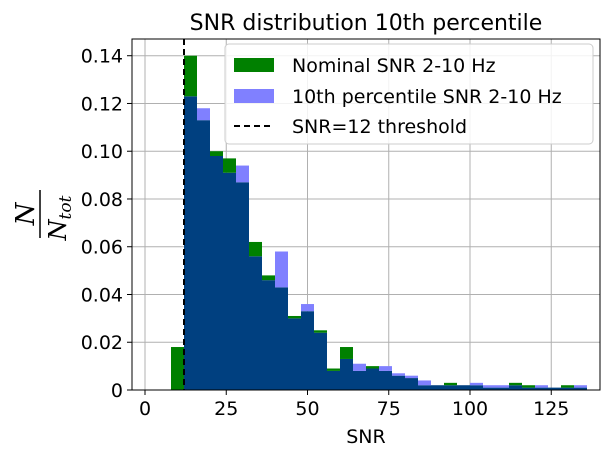 The width and height of the screenshot is (615, 459). What do you see at coordinates (254, 65) in the screenshot?
I see `legend-swatch-nominal` at bounding box center [254, 65].